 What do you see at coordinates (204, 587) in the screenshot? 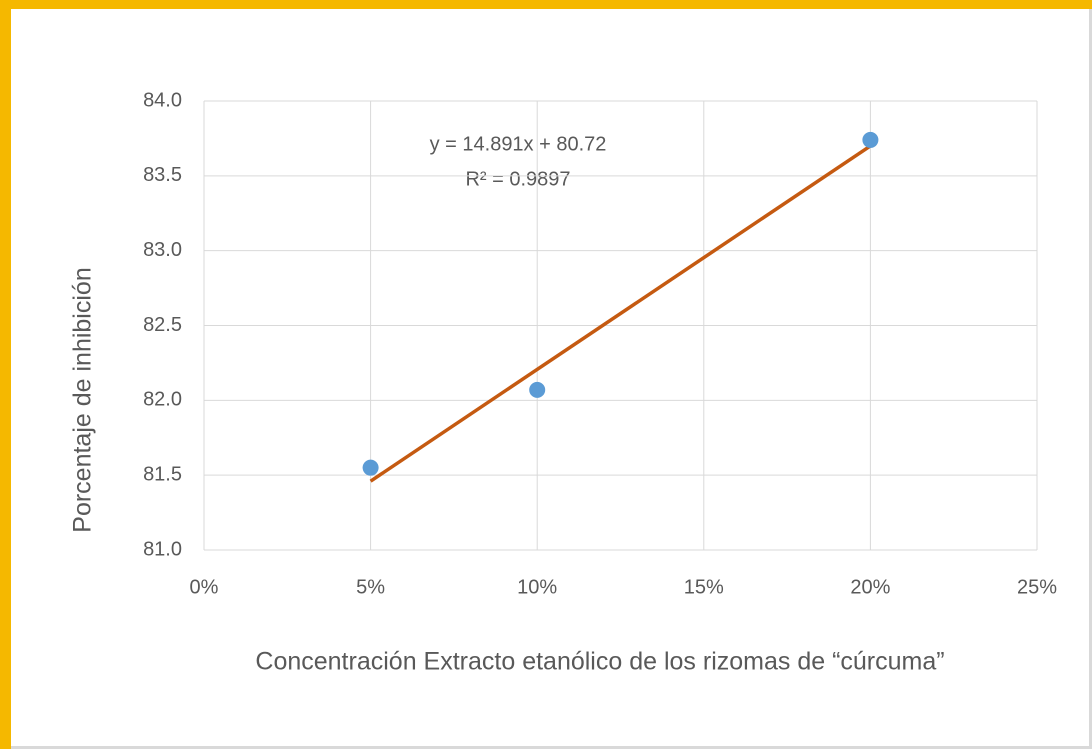
I see `x-tick-label: 0%` at bounding box center [204, 587].